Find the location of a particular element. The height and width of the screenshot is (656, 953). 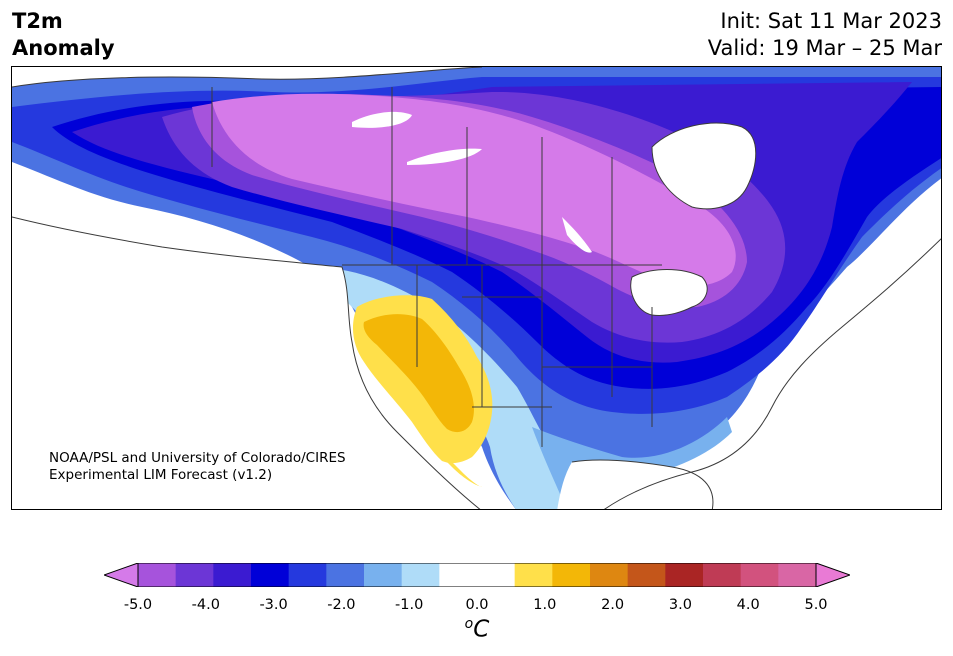

colorbar-tick-label: 5.0 is located at coordinates (816, 605).